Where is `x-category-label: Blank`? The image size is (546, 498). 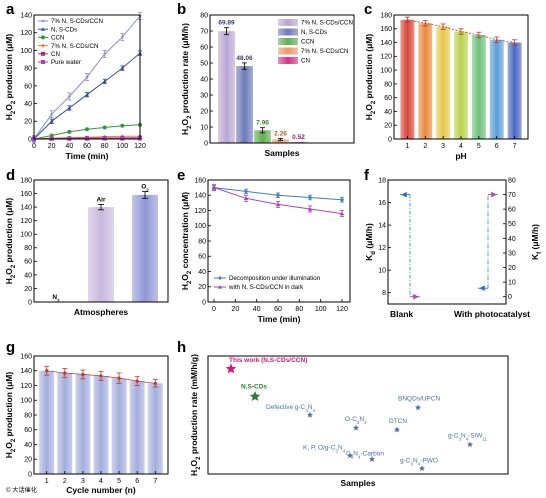
x-category-label: Blank is located at coordinates (401, 314).